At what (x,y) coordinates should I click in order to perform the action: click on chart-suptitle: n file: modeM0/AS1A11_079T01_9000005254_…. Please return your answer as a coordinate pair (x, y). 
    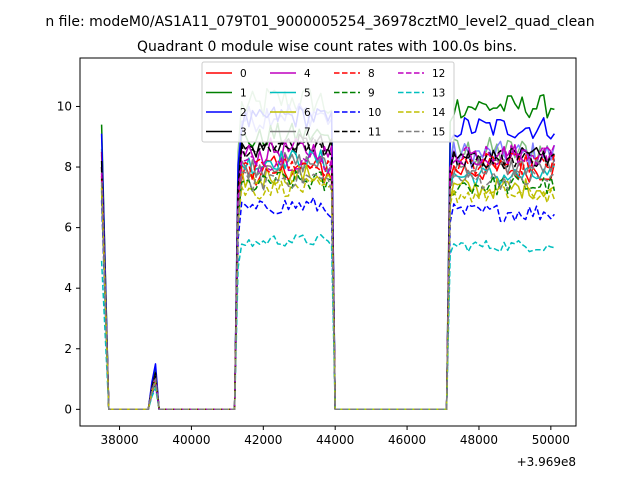
    Looking at the image, I should click on (319, 22).